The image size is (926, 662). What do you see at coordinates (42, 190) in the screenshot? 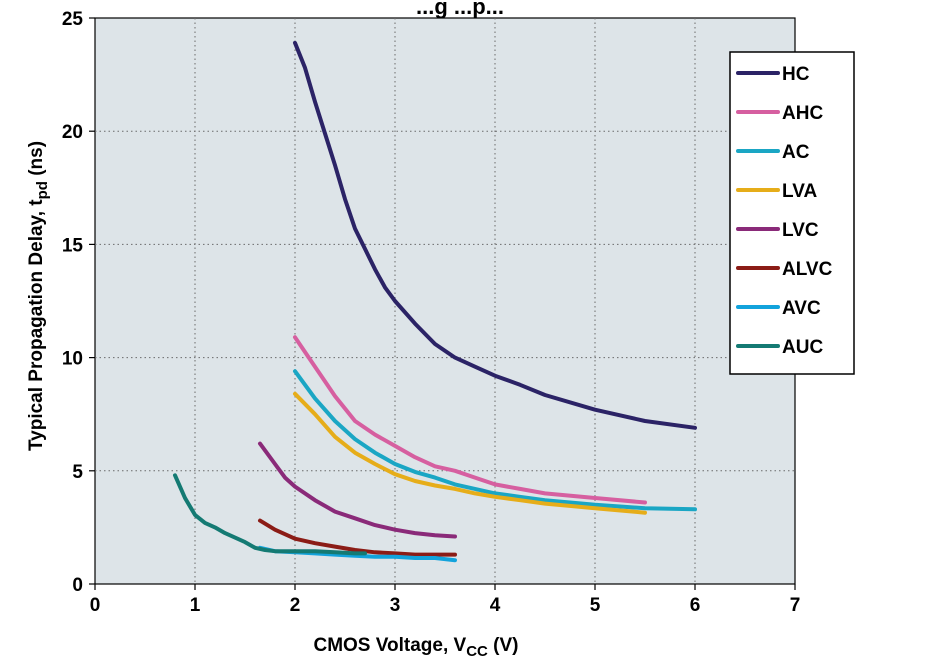
I see `y-axis-title-sub: pd` at bounding box center [42, 190].